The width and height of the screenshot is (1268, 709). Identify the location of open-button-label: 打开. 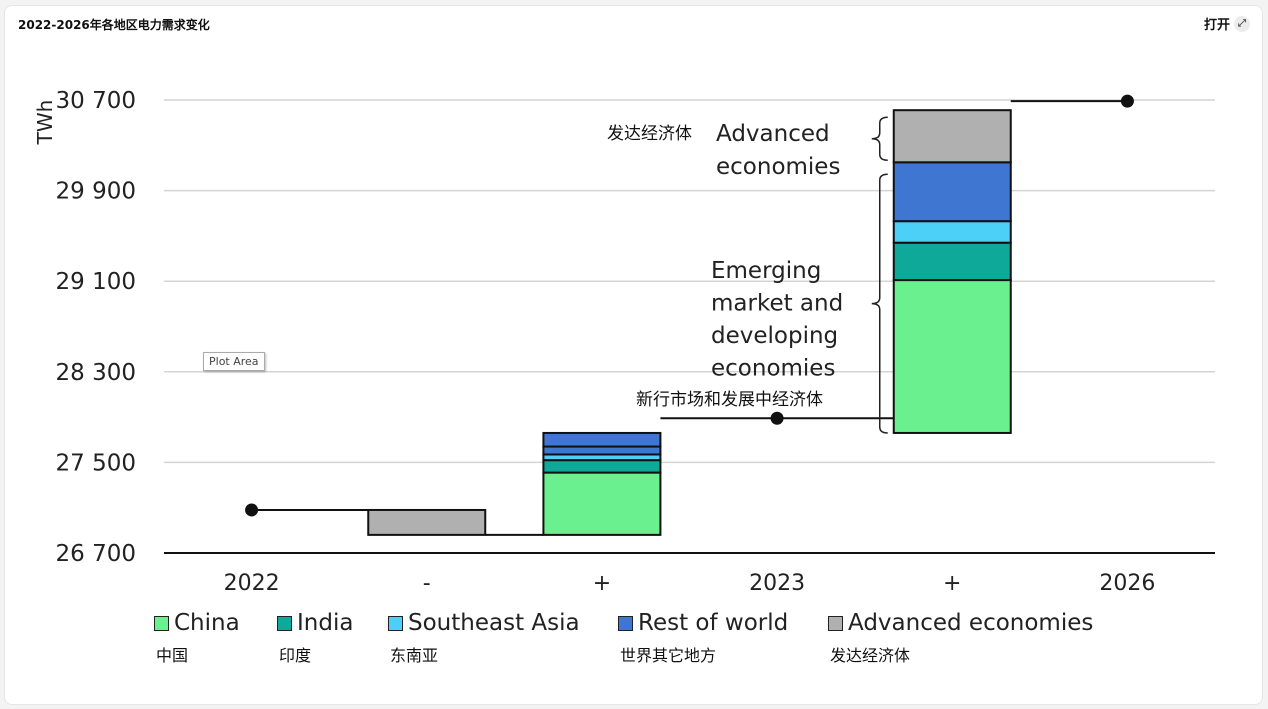
(1216, 25).